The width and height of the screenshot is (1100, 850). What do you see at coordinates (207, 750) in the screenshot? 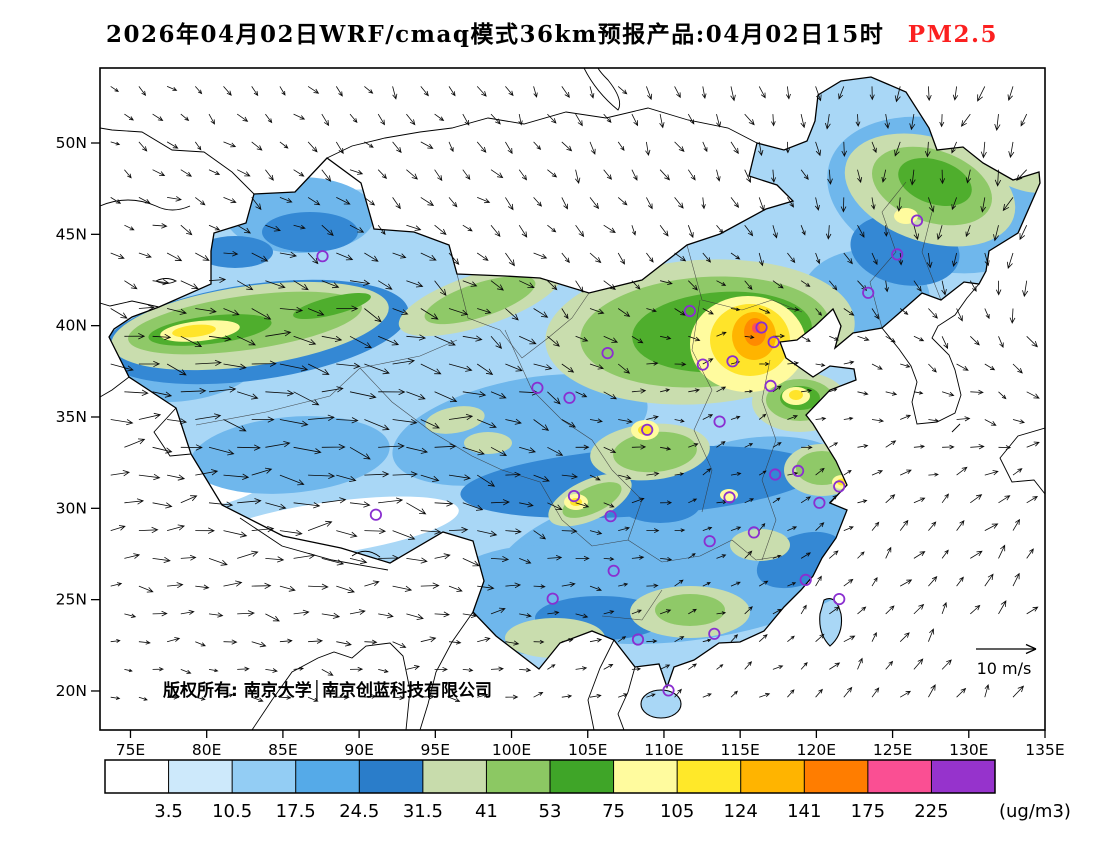
I see `lon-tick-label: 80E` at bounding box center [207, 750].